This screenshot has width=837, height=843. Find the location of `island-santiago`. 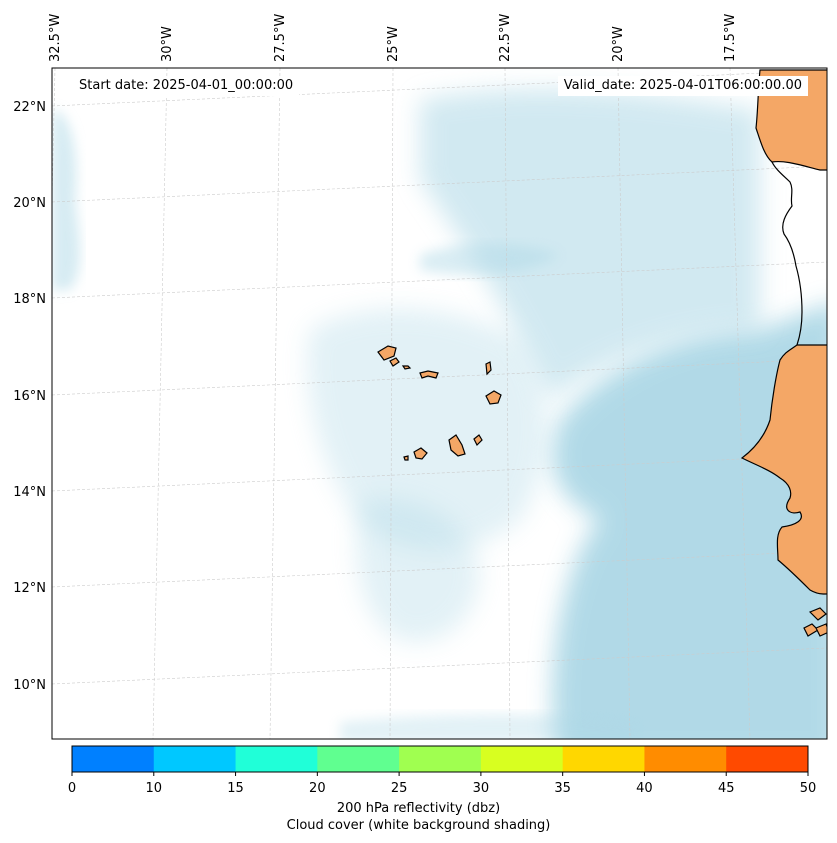

island-santiago is located at coordinates (457, 445).